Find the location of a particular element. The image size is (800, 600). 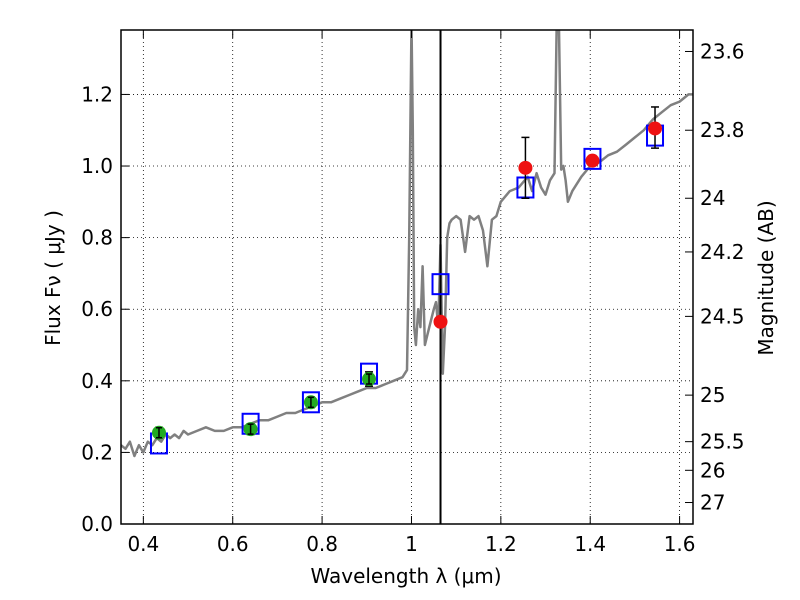

right-tick-label: 25.5 is located at coordinates (722, 442).